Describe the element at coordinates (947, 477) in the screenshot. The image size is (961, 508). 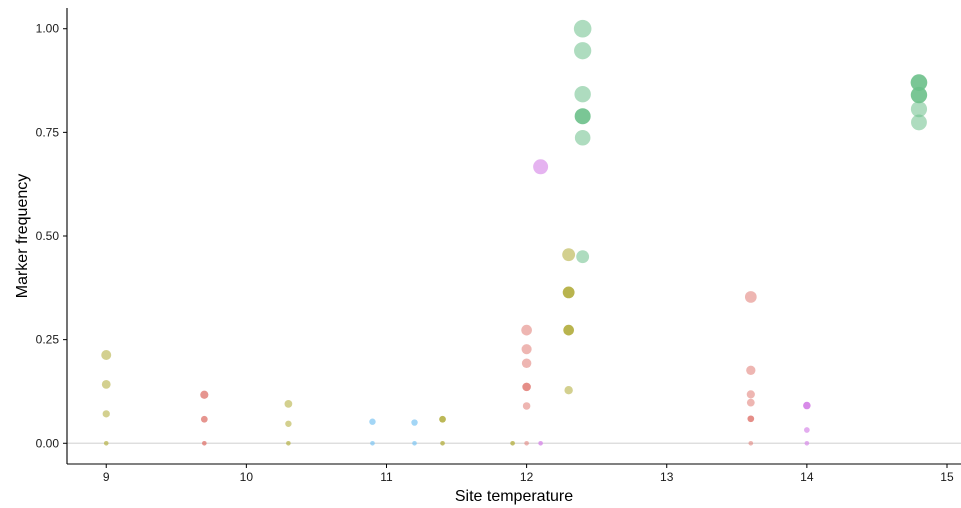
I see `x-tick-label: 15` at that location.